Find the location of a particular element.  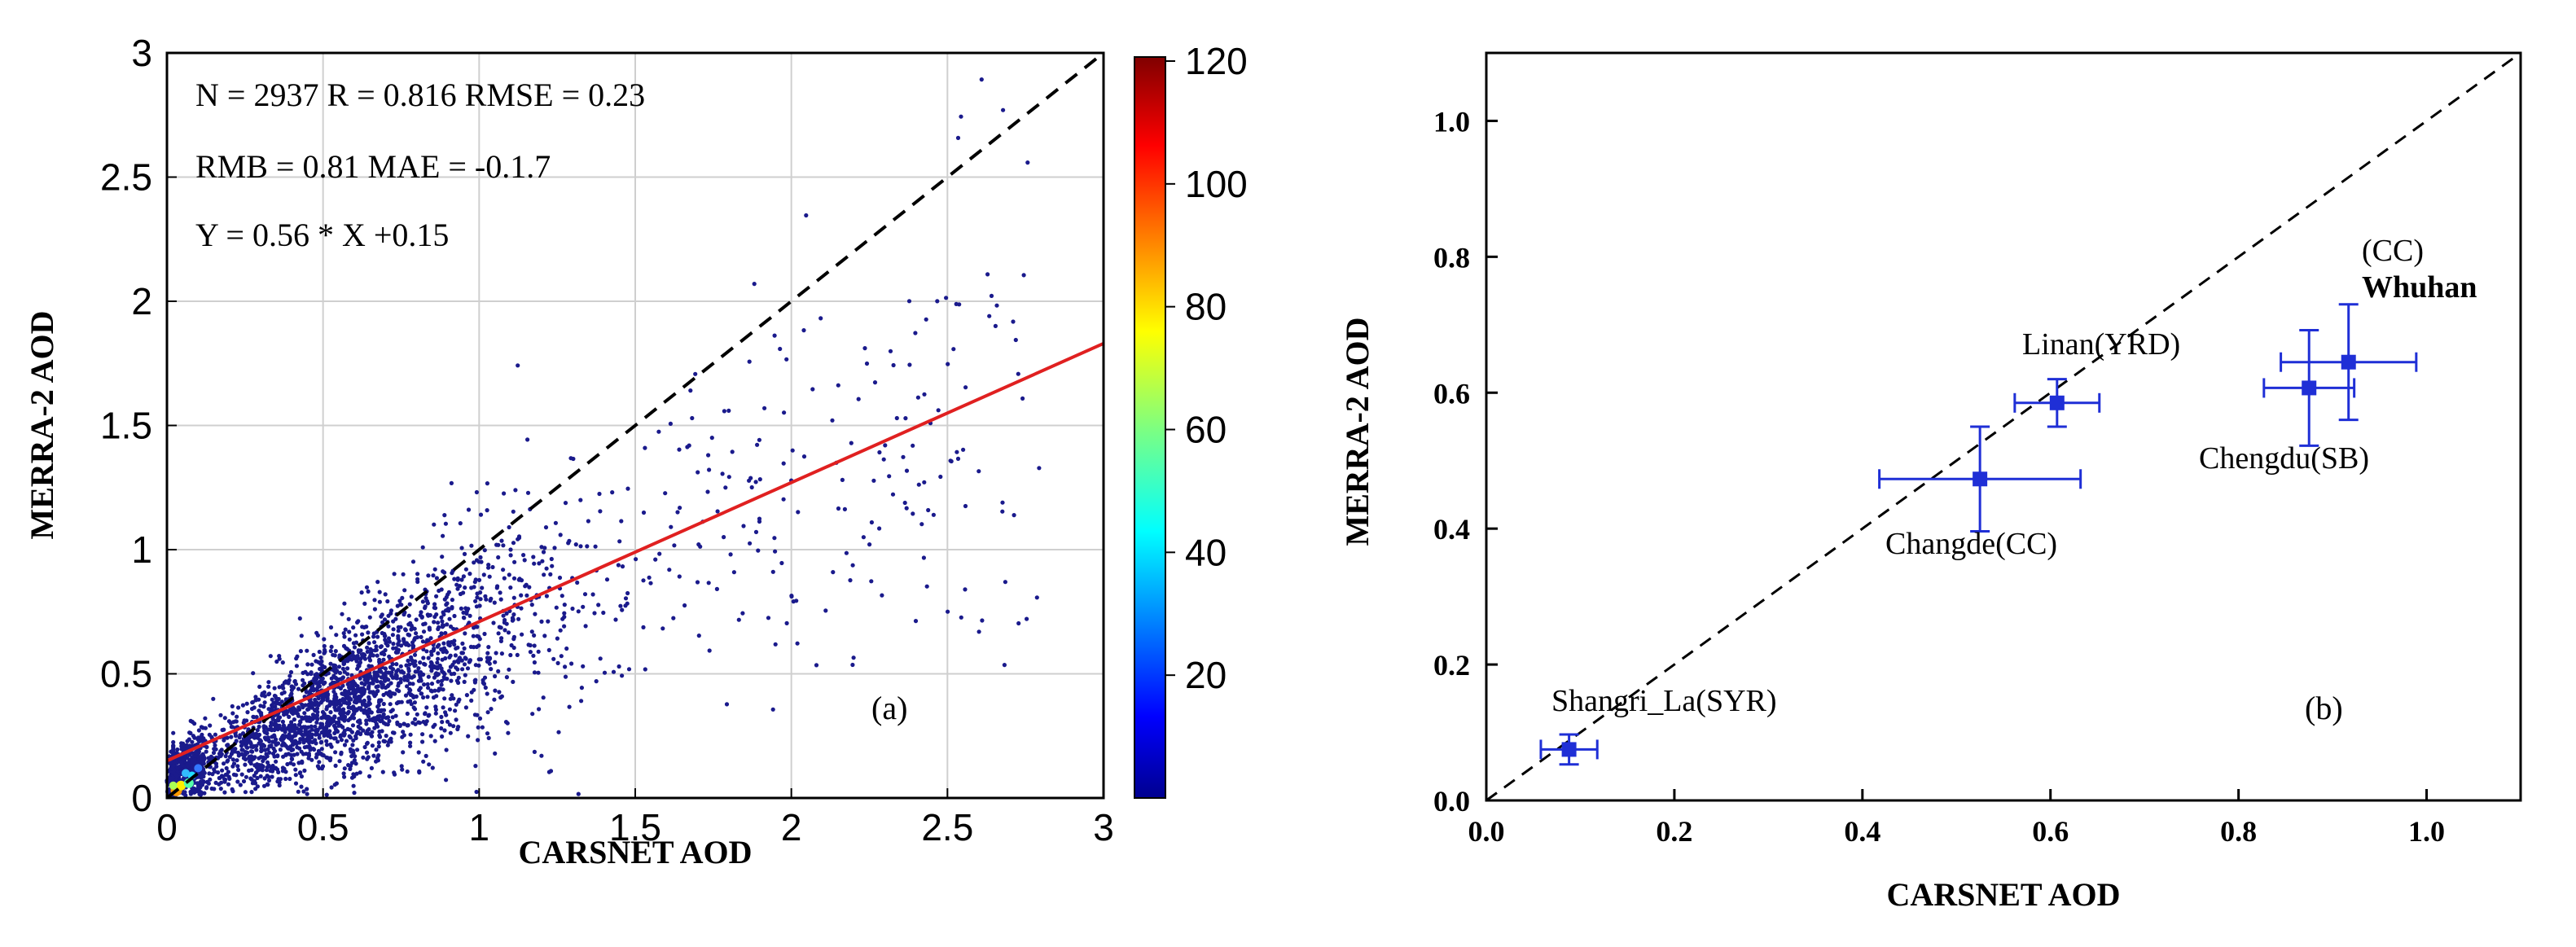

colorbar-tick-label: 20 is located at coordinates (1206, 675).